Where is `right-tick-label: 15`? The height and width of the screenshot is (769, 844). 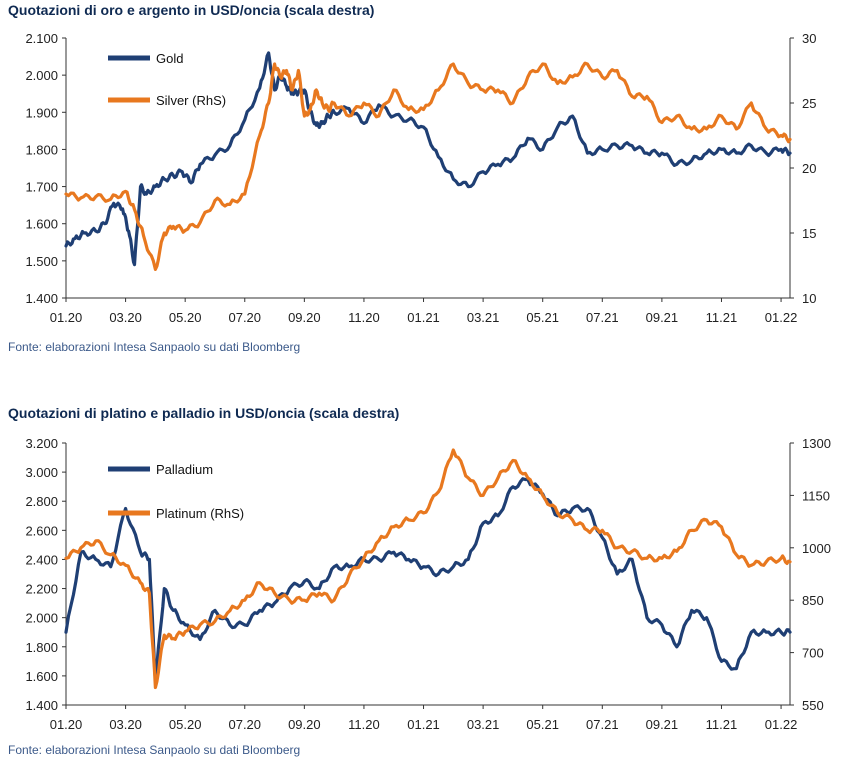 right-tick-label: 15 is located at coordinates (809, 233).